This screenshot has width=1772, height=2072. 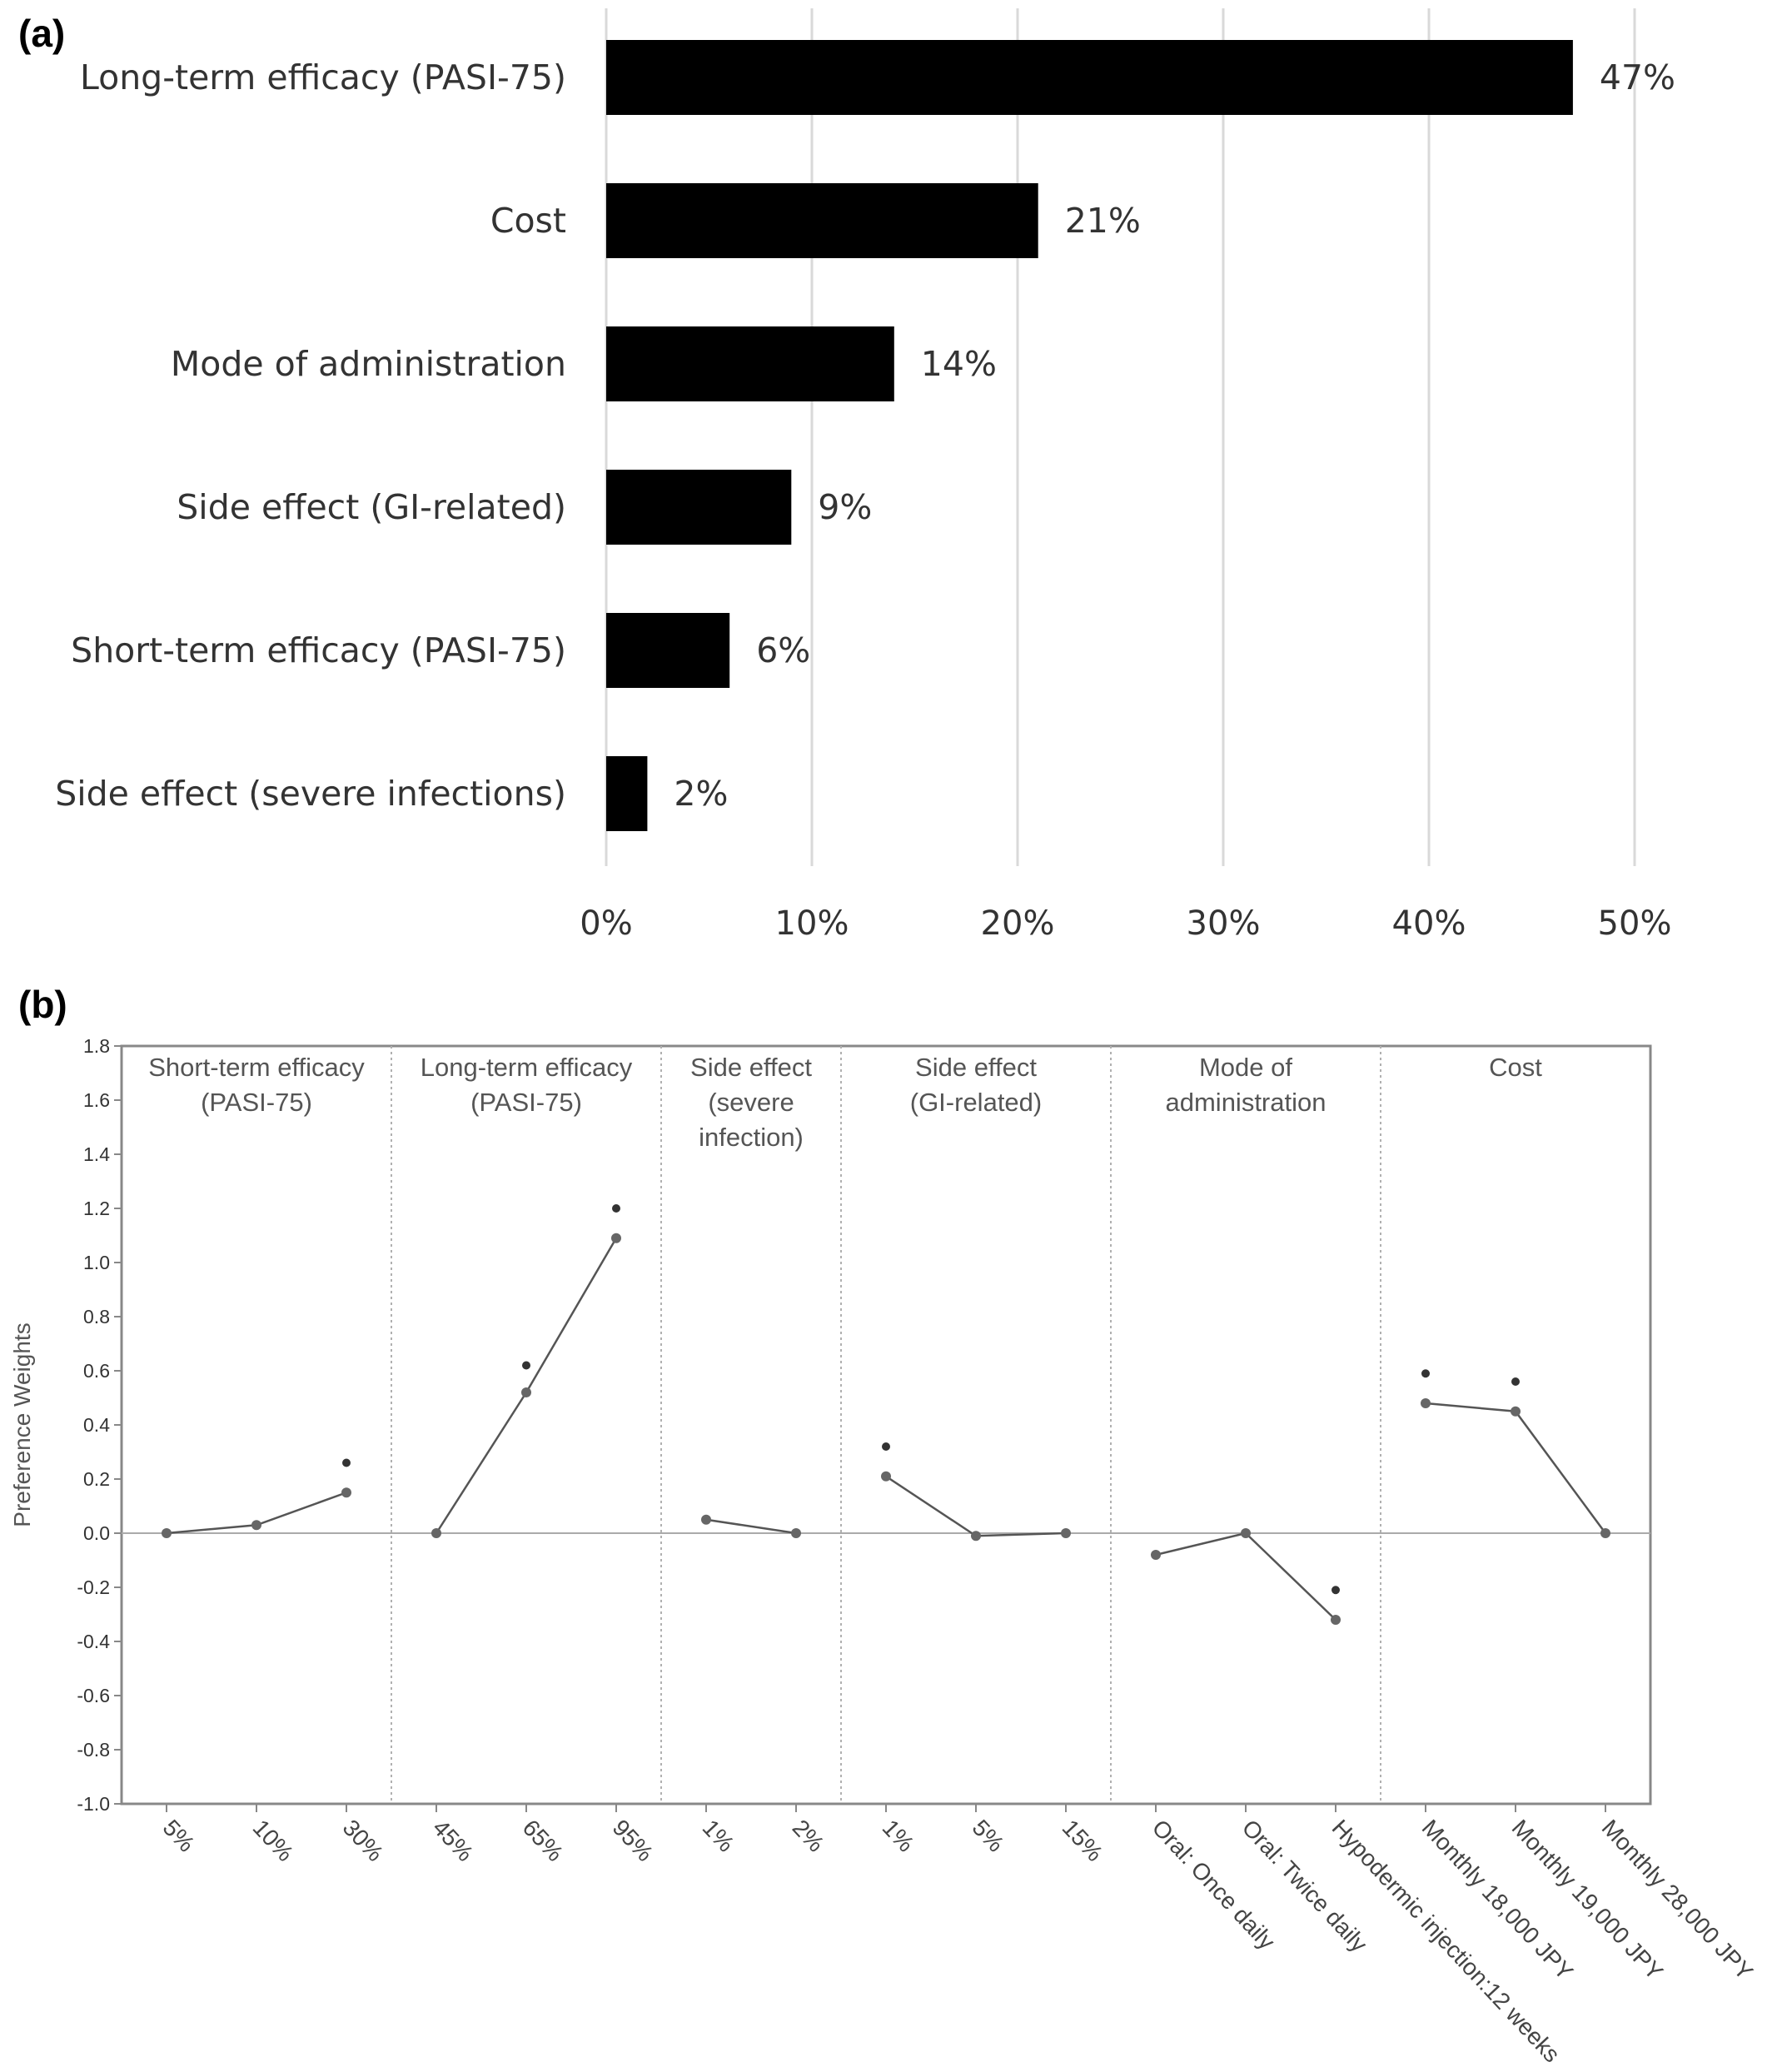 What do you see at coordinates (96, 1317) in the screenshot?
I see `y-tick-label-b: 0.8` at bounding box center [96, 1317].